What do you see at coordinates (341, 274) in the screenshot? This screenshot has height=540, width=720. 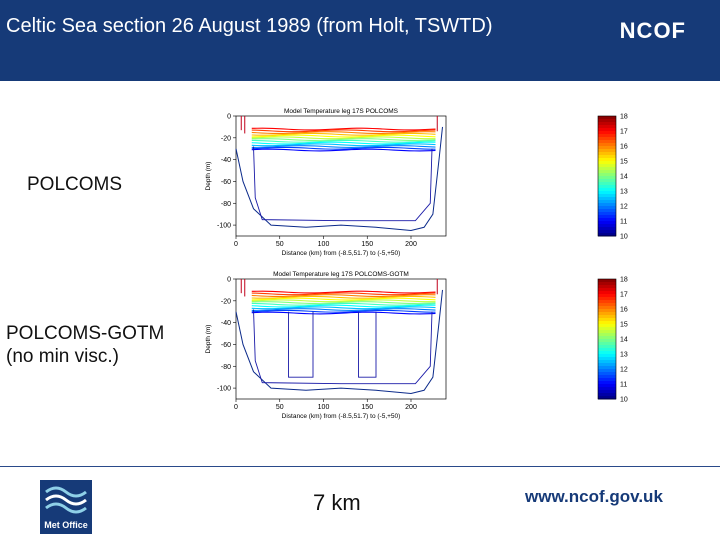 I see `chart-title: Model Temperature leg 17S POLCOMS-GOTM` at bounding box center [341, 274].